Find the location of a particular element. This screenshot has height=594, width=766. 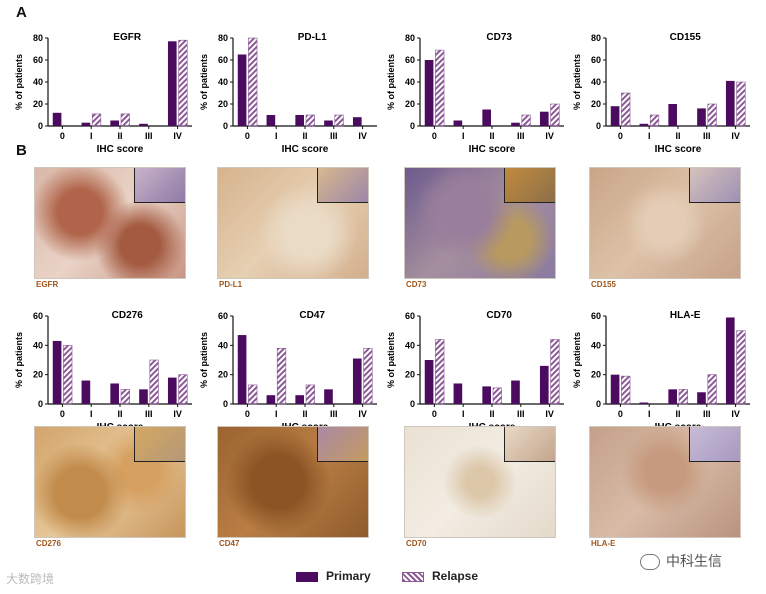

legend-relapse-swatch is located at coordinates (413, 576).